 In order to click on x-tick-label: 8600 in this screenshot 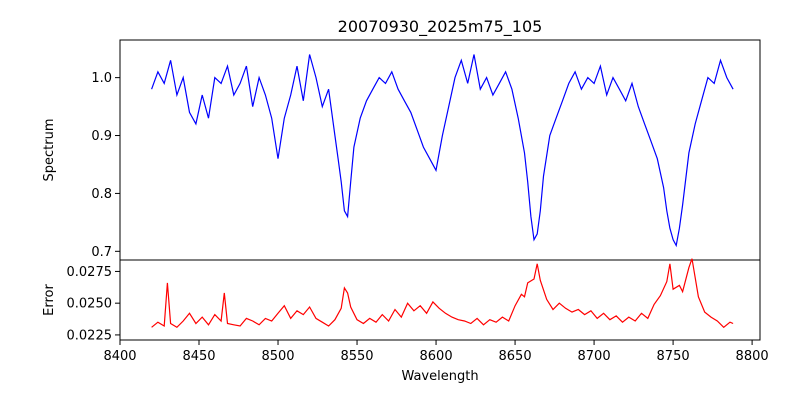, I will do `click(436, 356)`.